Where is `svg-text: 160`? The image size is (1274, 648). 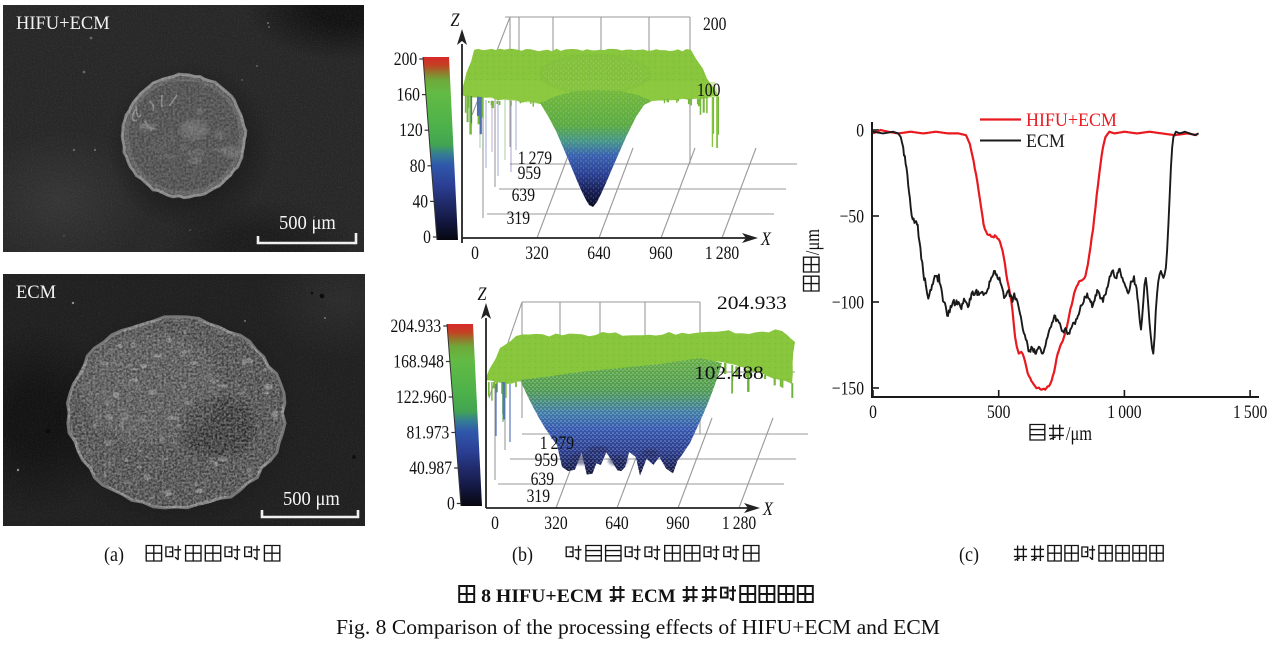 svg-text: 160 is located at coordinates (408, 95).